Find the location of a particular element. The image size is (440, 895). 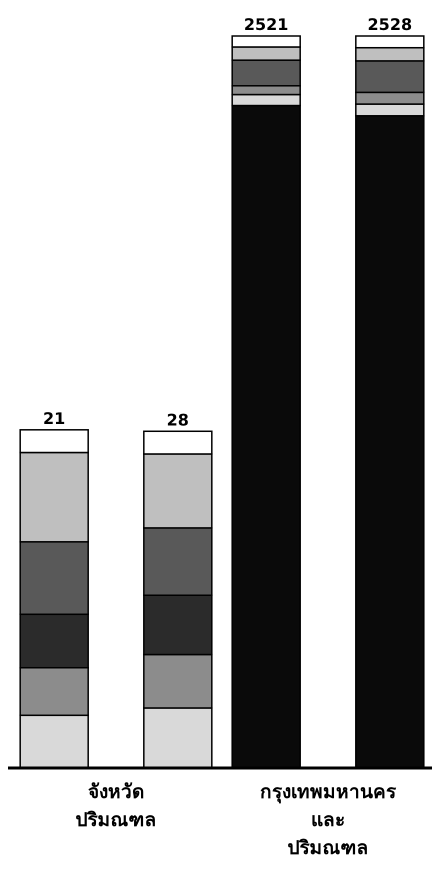

x-tick-label: 2521 is located at coordinates (266, 24).